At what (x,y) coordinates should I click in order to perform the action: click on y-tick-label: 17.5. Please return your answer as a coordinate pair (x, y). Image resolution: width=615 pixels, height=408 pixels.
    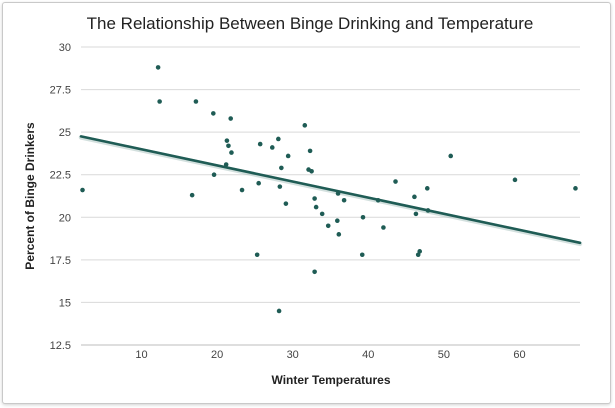
    Looking at the image, I should click on (60, 261).